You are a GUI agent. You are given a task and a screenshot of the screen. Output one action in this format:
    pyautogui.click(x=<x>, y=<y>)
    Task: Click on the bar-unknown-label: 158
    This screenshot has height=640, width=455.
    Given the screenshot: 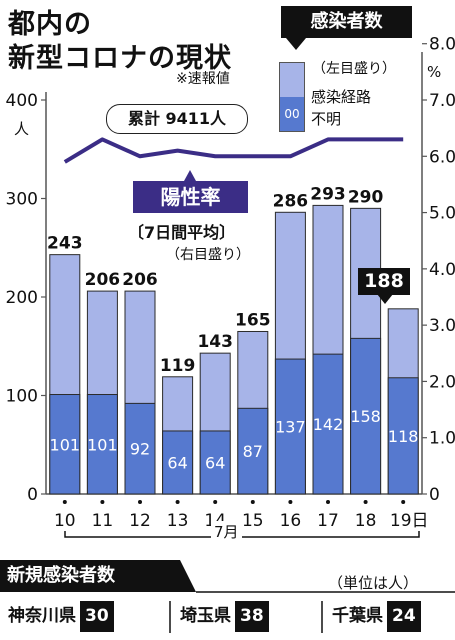 What is the action you would take?
    pyautogui.click(x=365, y=416)
    